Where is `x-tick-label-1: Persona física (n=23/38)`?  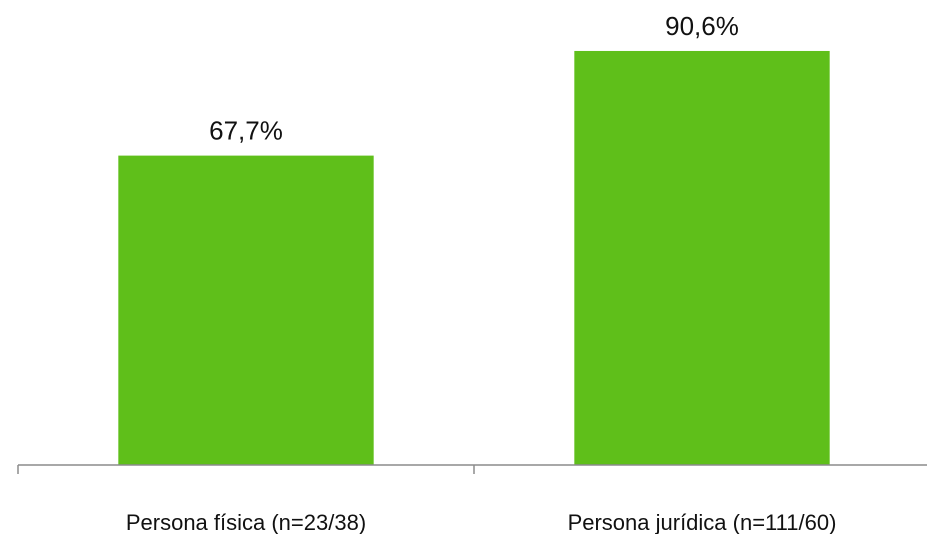 x-tick-label-1: Persona física (n=23/38) is located at coordinates (246, 522).